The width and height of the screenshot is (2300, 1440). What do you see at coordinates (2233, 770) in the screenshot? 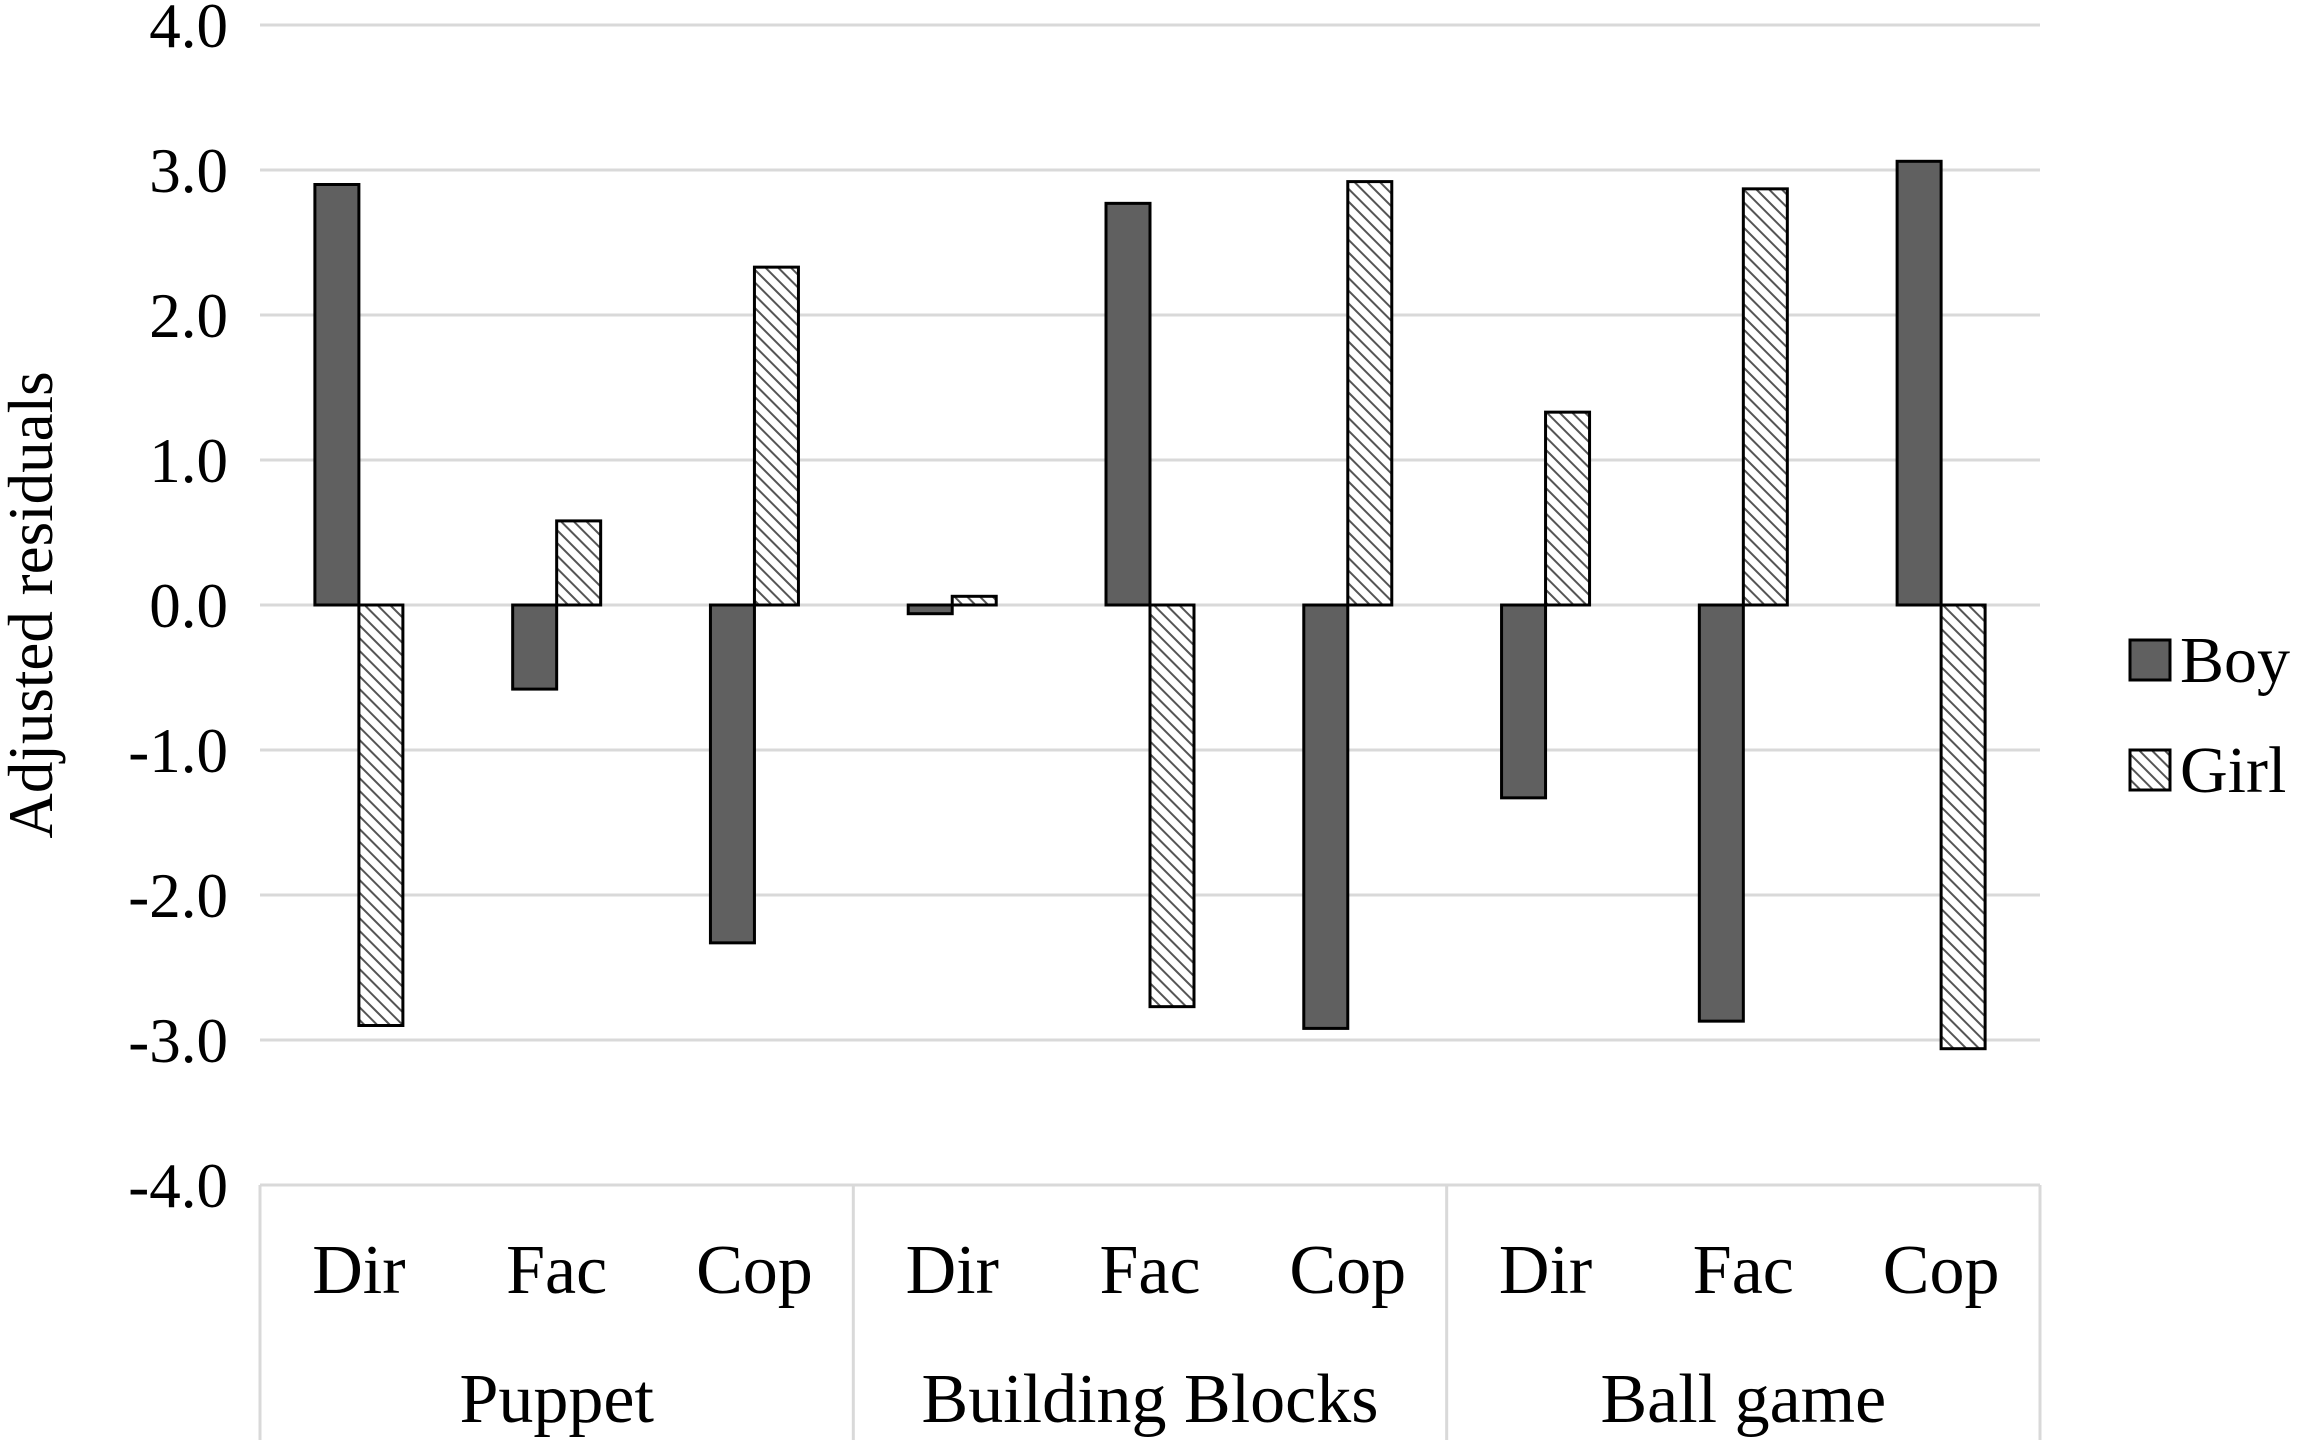
I see `legend-label-girl: Girl` at bounding box center [2233, 770].